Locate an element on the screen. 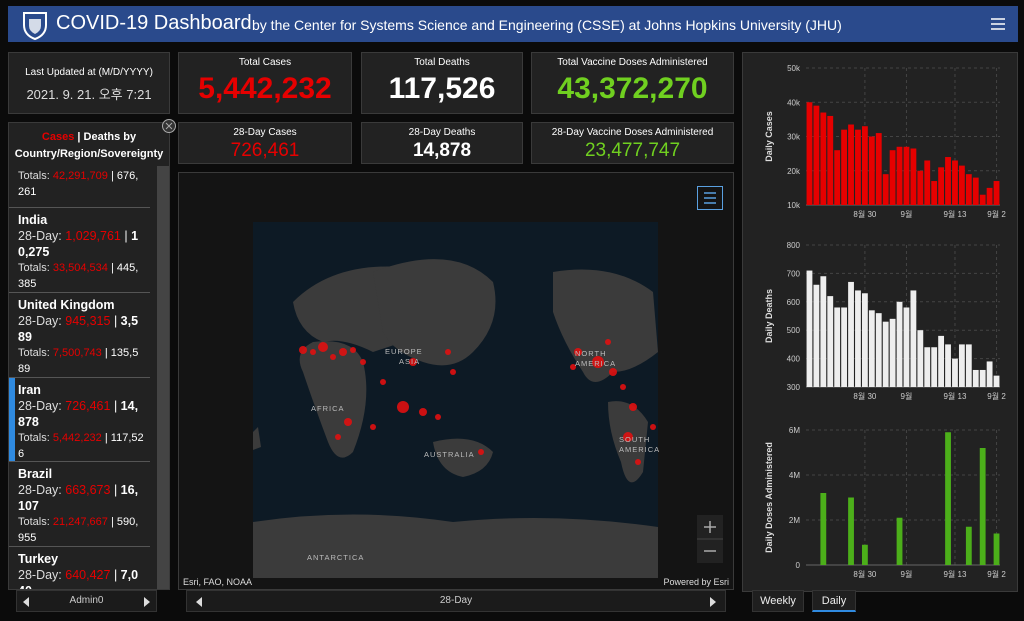 The height and width of the screenshot is (621, 1024). stat-value: 14,878 is located at coordinates (442, 150).